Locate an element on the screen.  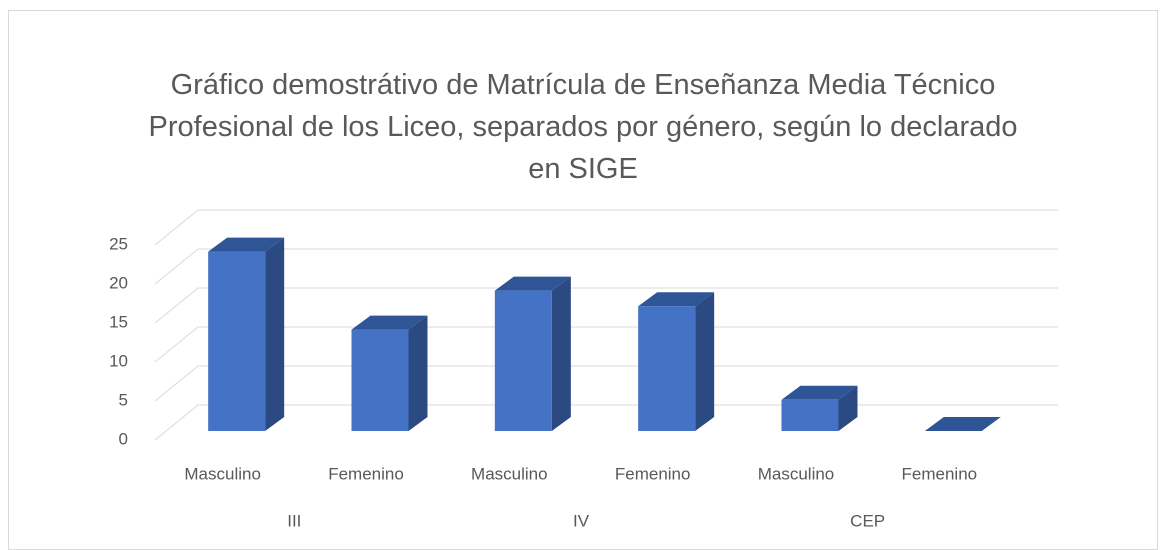
y-tick-label: 15 is located at coordinates (118, 321).